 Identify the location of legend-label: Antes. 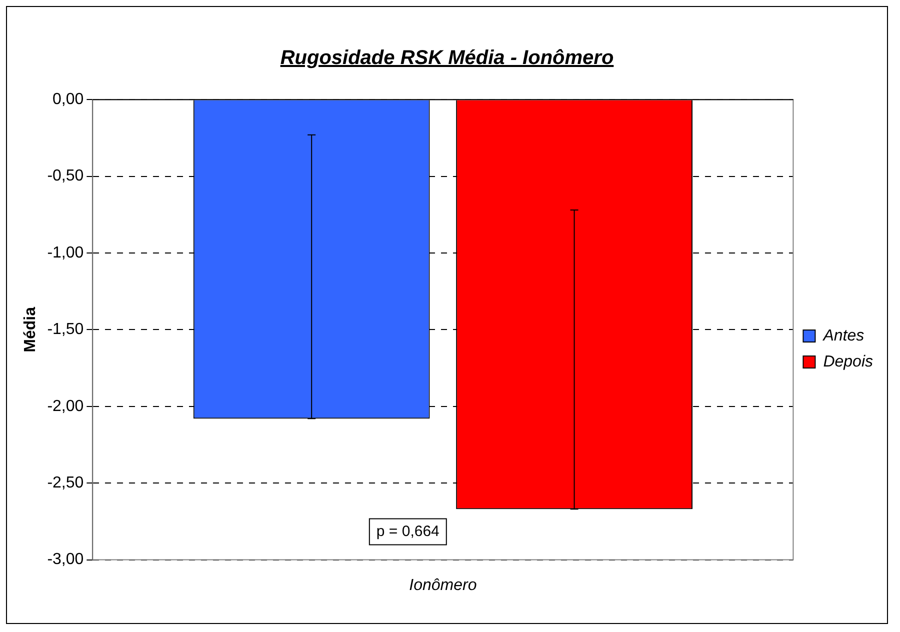
(843, 335).